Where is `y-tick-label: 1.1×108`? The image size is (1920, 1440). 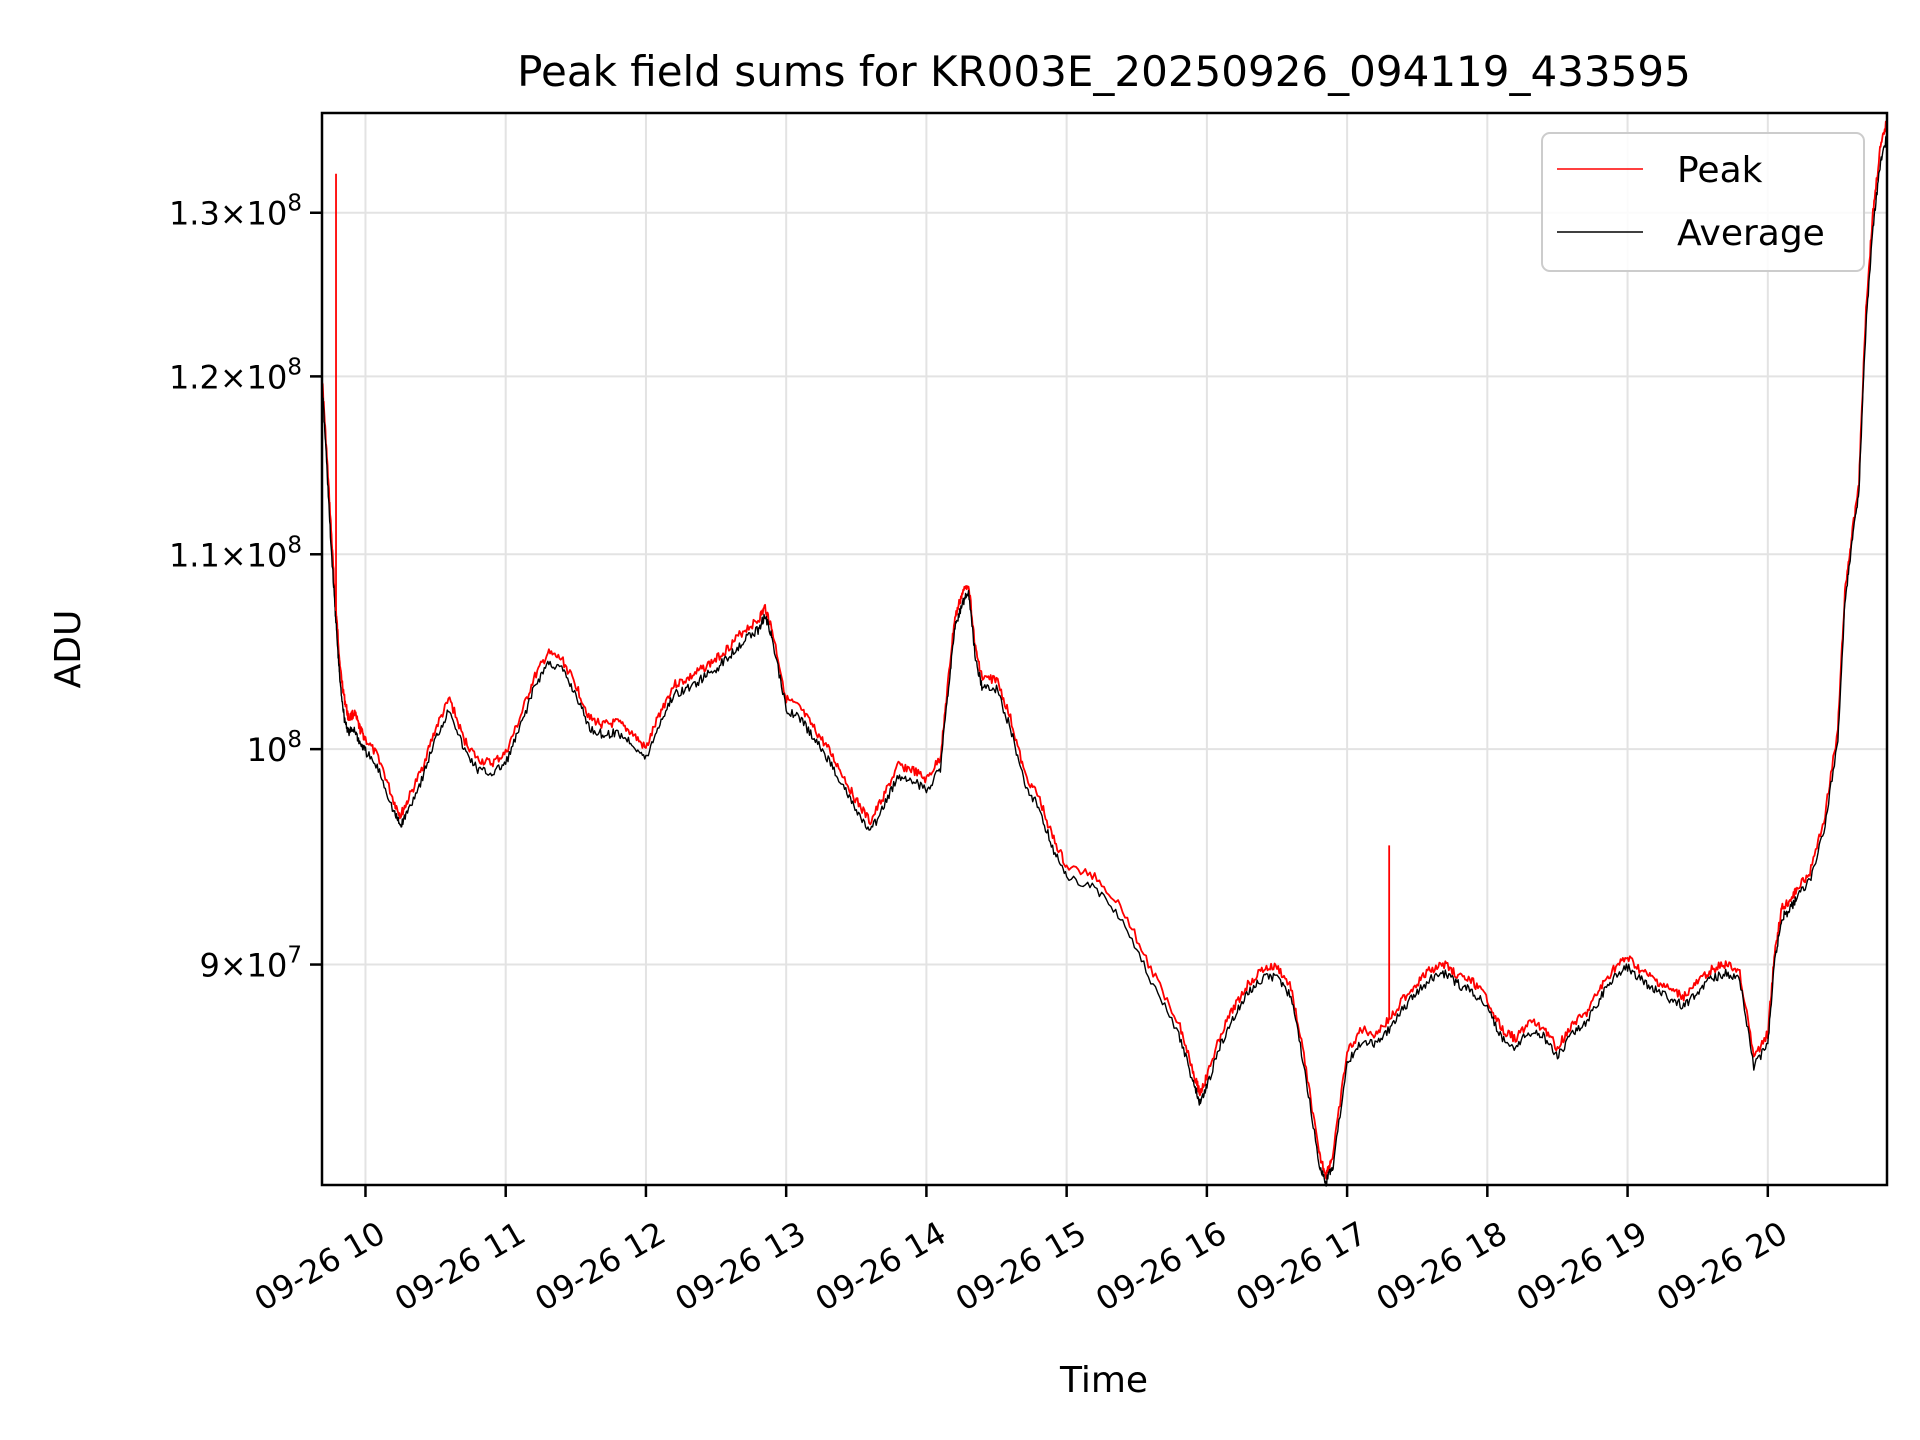 y-tick-label: 1.1×108 is located at coordinates (235, 553).